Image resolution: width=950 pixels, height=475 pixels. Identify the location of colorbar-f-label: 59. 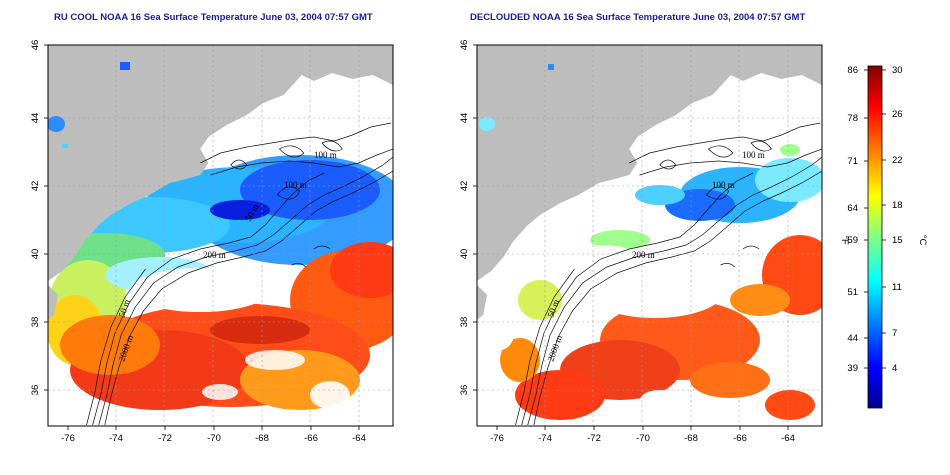
(852, 240).